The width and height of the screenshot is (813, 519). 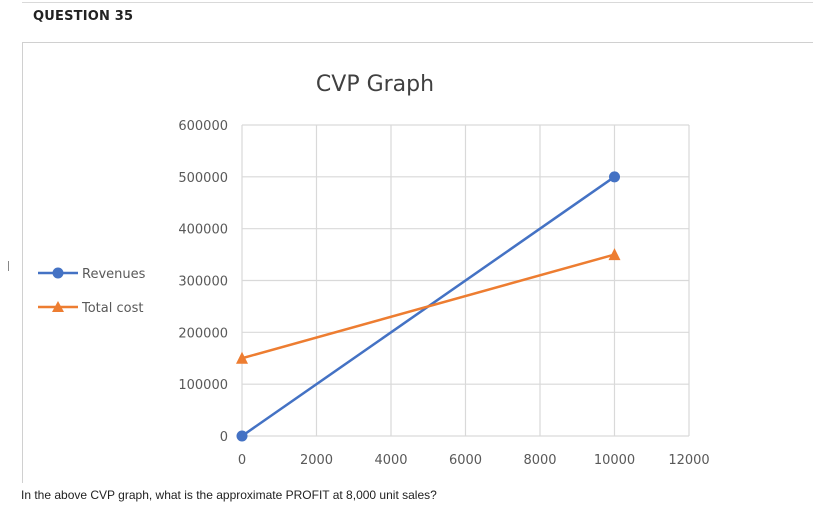 I want to click on top-divider, so click(x=417, y=2).